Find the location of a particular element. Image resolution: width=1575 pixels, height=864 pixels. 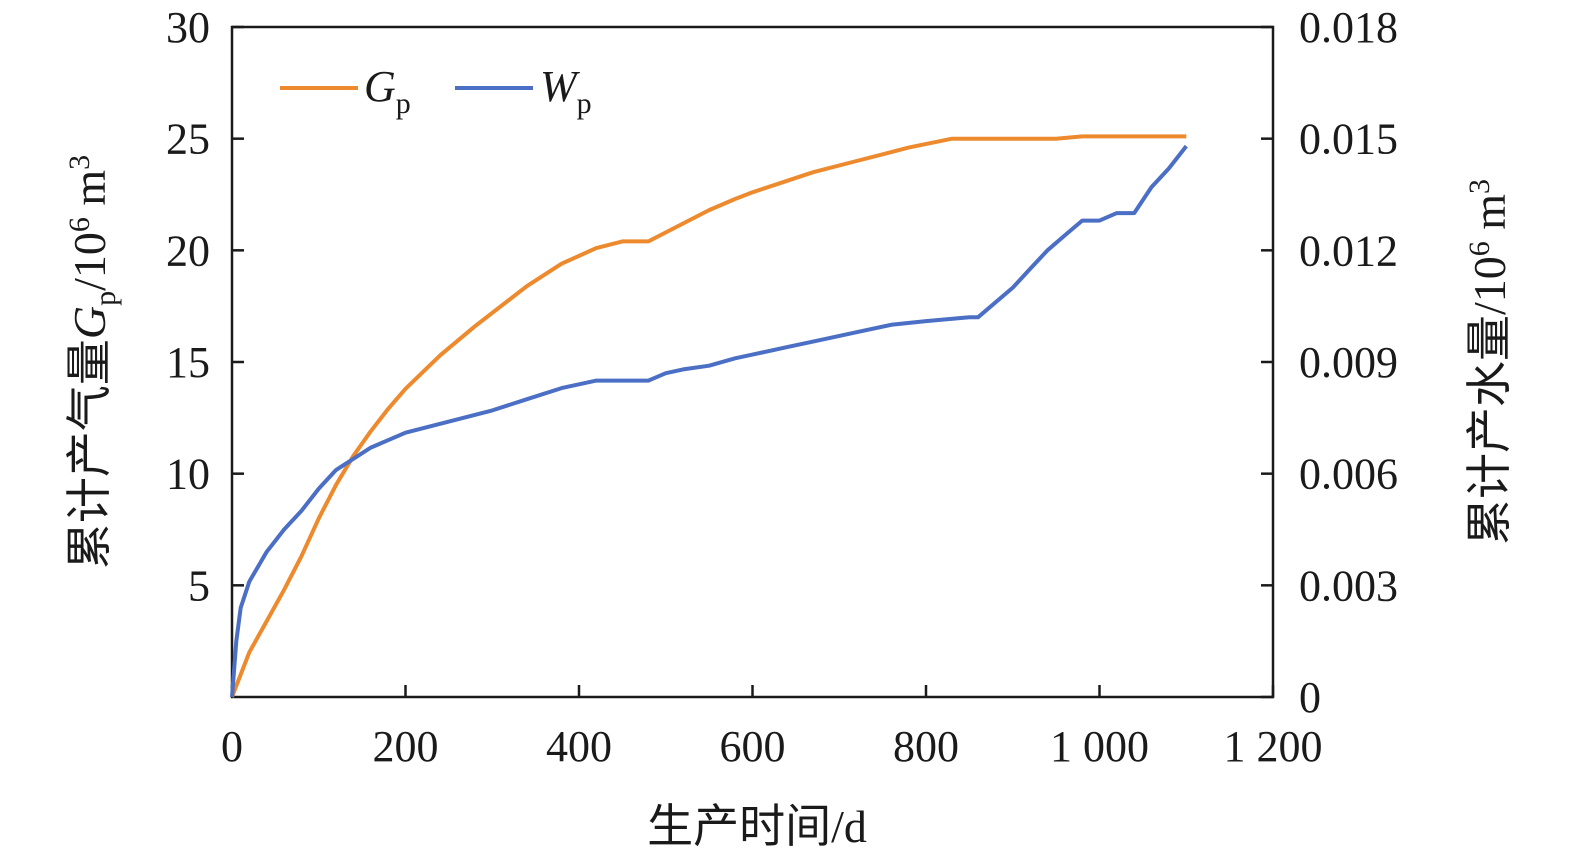

y-left-tick-label: 10 is located at coordinates (188, 474).